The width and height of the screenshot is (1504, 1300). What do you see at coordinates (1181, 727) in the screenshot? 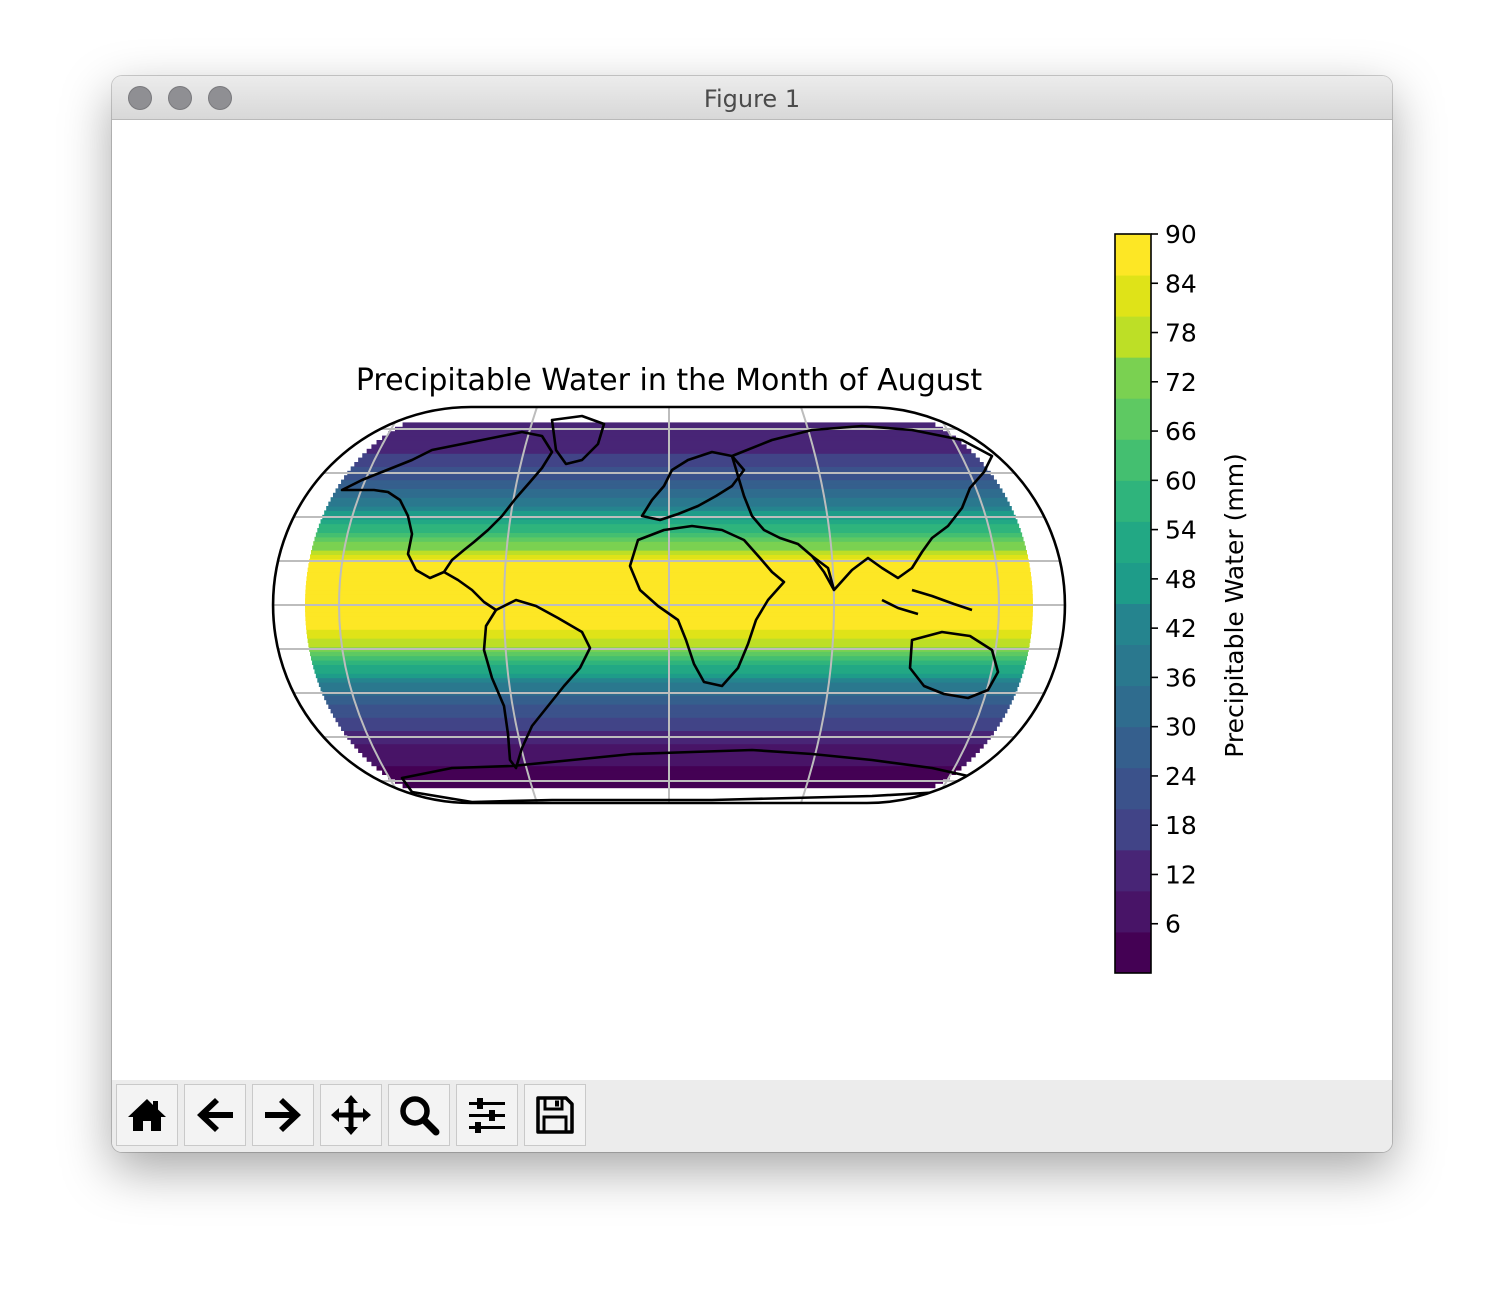
I see `colorbar-tick-label: 30` at bounding box center [1181, 727].